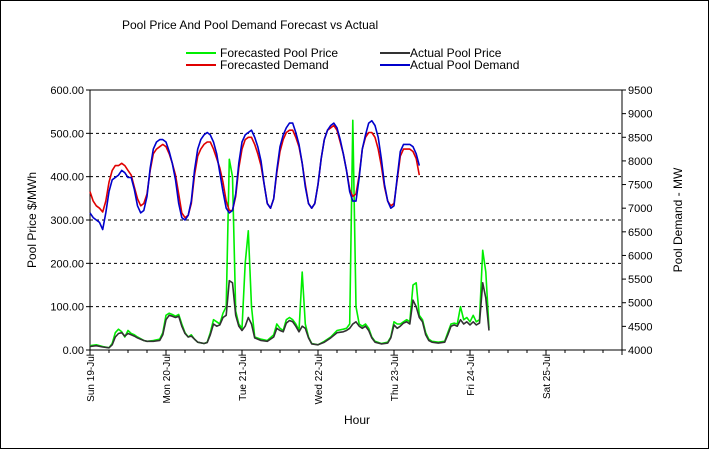 The height and width of the screenshot is (449, 709). What do you see at coordinates (67, 264) in the screenshot?
I see `left-tick-label: 200.00` at bounding box center [67, 264].